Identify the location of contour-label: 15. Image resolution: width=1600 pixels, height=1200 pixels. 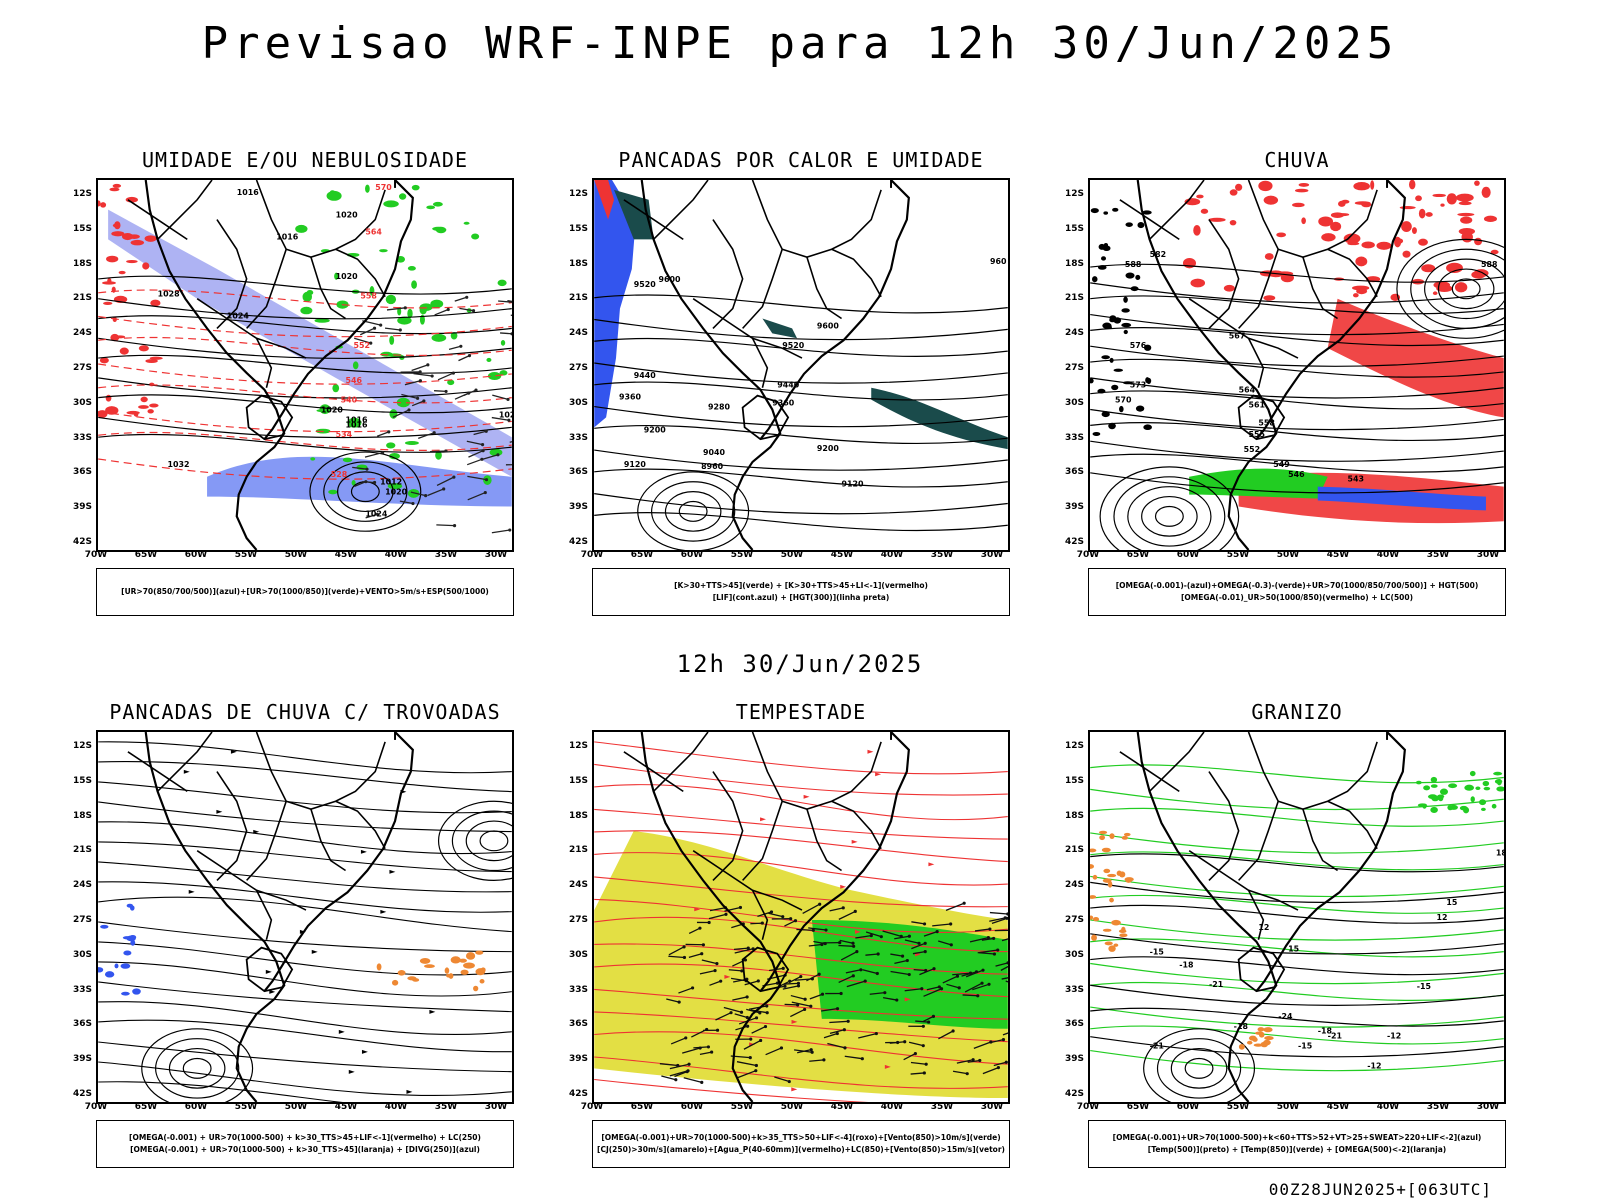
(1451, 902).